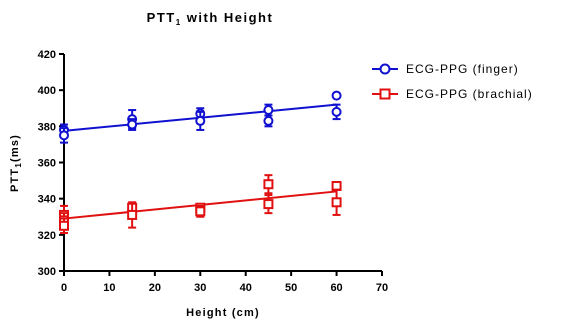  Describe the element at coordinates (385, 94) in the screenshot. I see `legend-marker-square` at that location.